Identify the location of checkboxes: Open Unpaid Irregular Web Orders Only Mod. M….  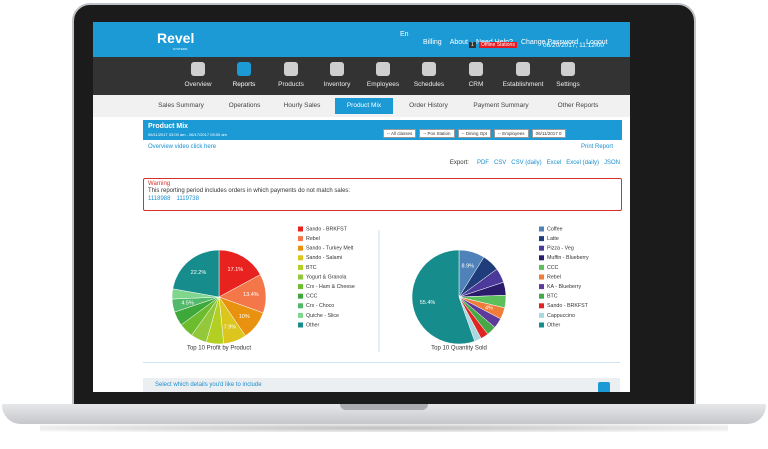
(511, 140).